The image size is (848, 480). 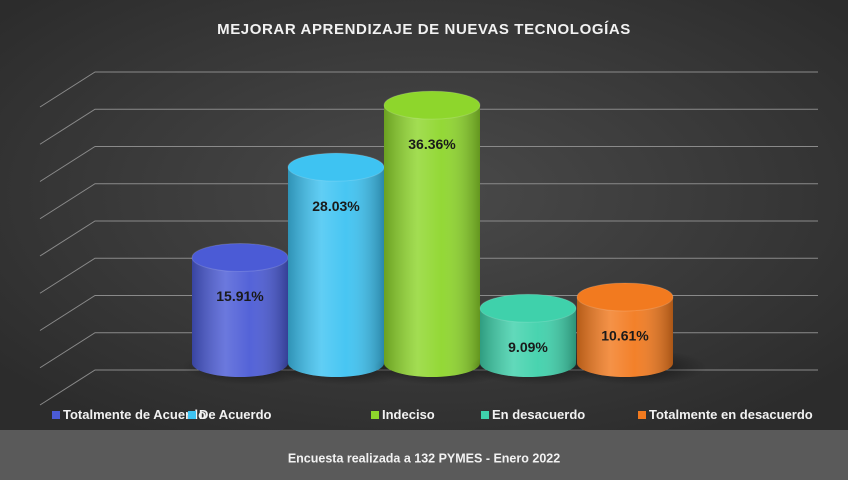 I want to click on data-label: 10.61%, so click(x=625, y=336).